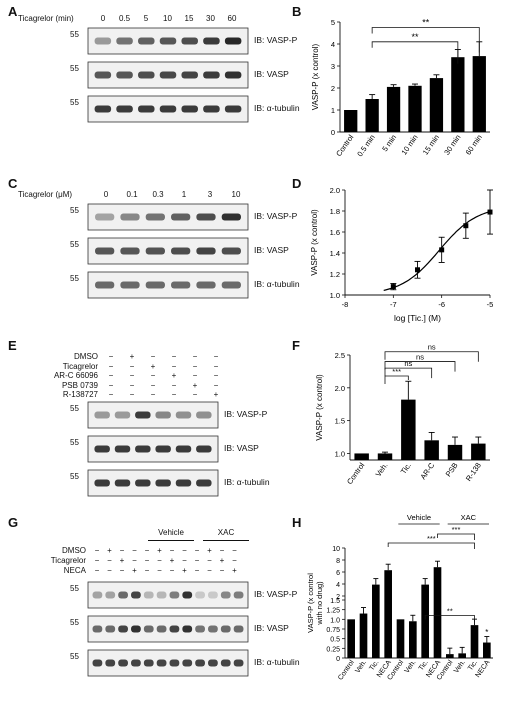  Describe the element at coordinates (13, 183) in the screenshot. I see `panel-letter-c: C` at that location.